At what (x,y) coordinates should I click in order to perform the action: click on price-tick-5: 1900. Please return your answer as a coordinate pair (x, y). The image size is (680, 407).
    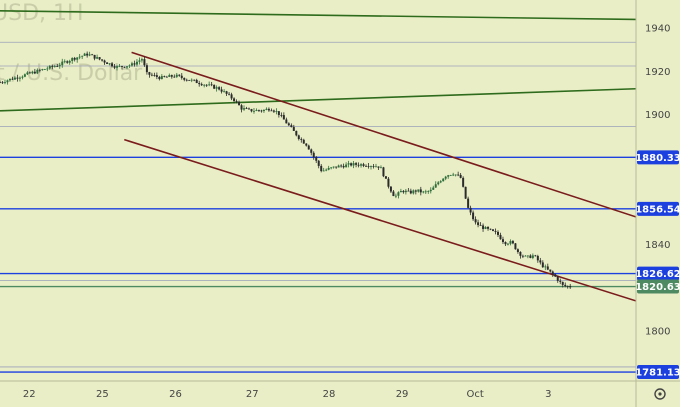
    Looking at the image, I should click on (657, 115).